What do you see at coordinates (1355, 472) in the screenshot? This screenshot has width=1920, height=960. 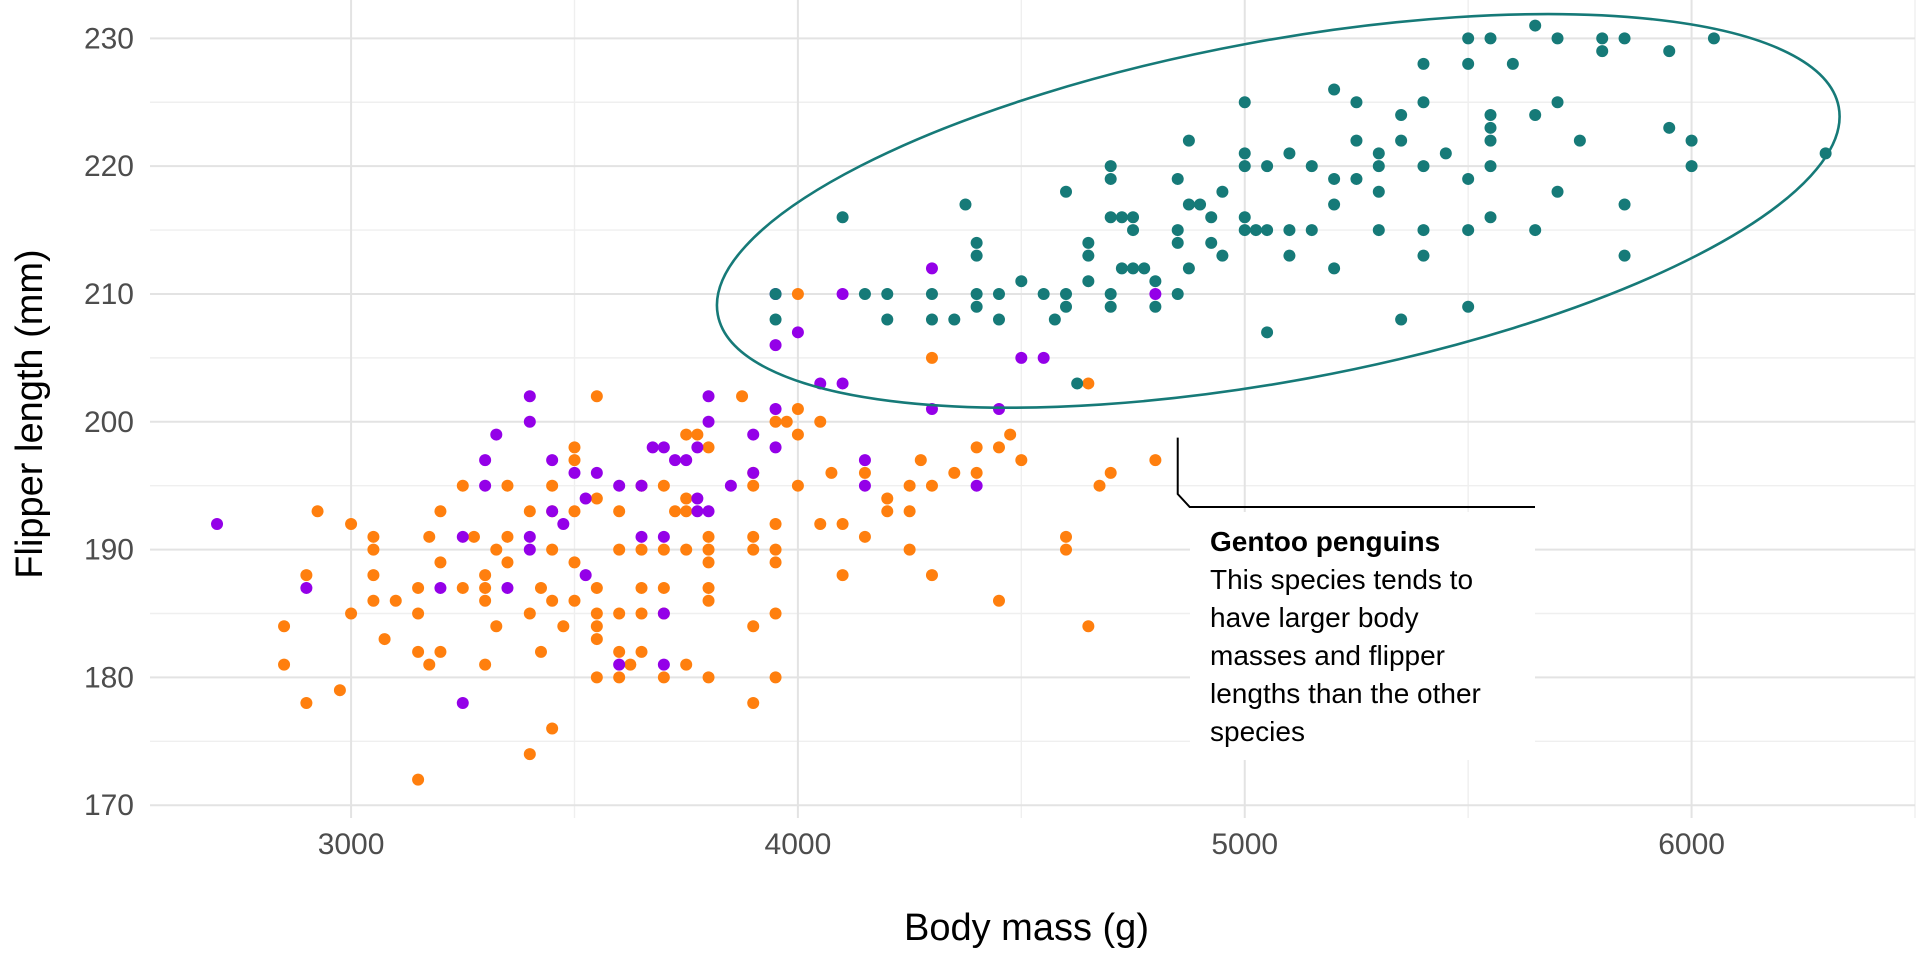 I see `annotation-connector` at bounding box center [1355, 472].